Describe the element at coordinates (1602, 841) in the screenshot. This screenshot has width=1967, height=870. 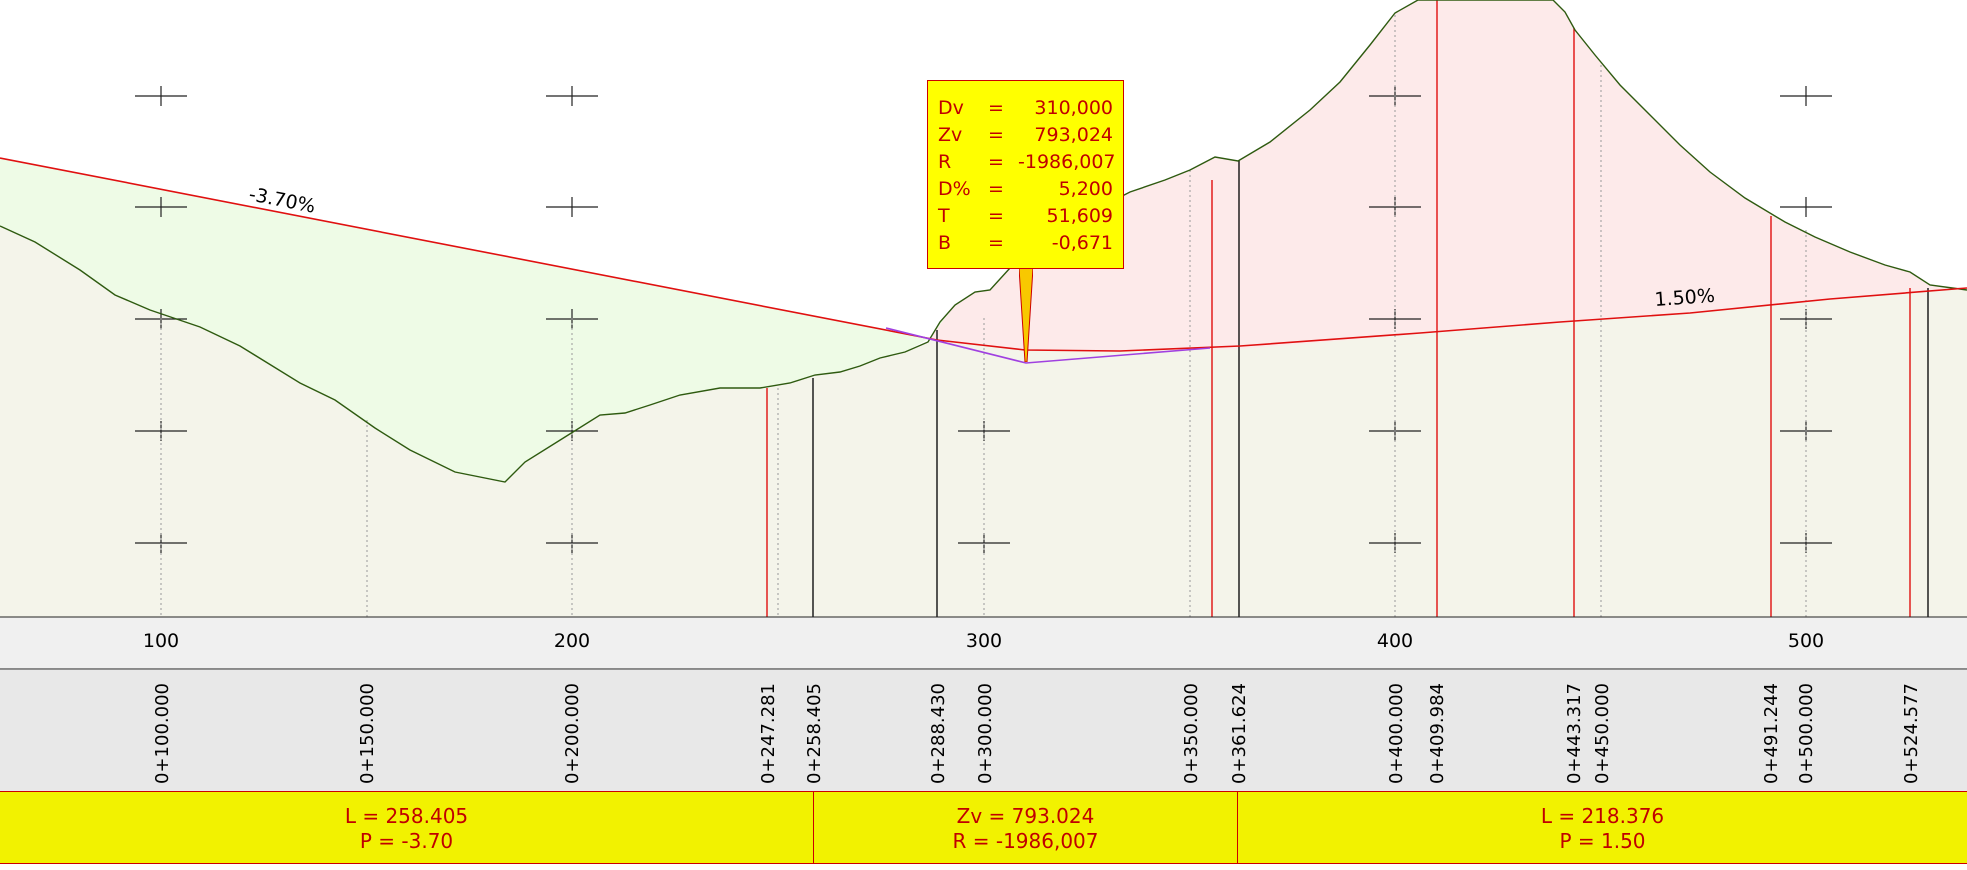
I see `segment-grade: P = 1.50` at that location.